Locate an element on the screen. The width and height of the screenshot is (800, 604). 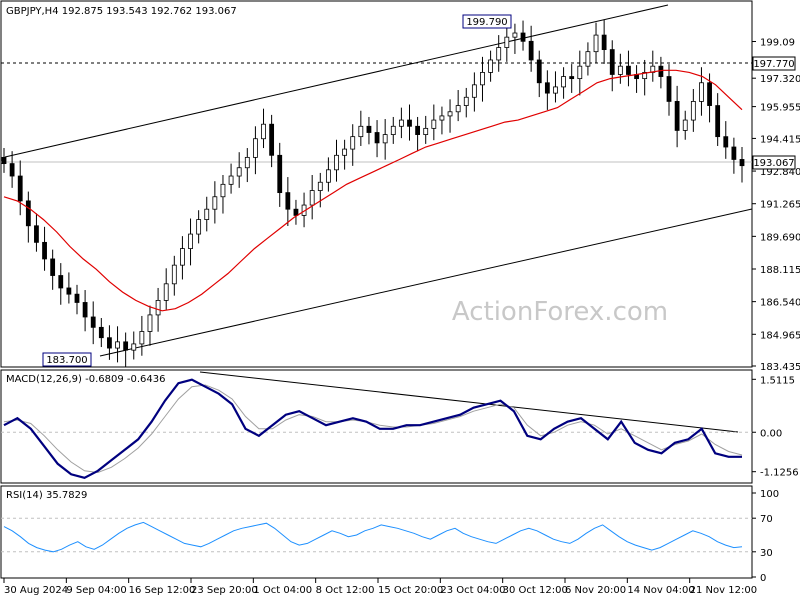
time-tick-label: 9 Sep 04:00 is located at coordinates (96, 590).